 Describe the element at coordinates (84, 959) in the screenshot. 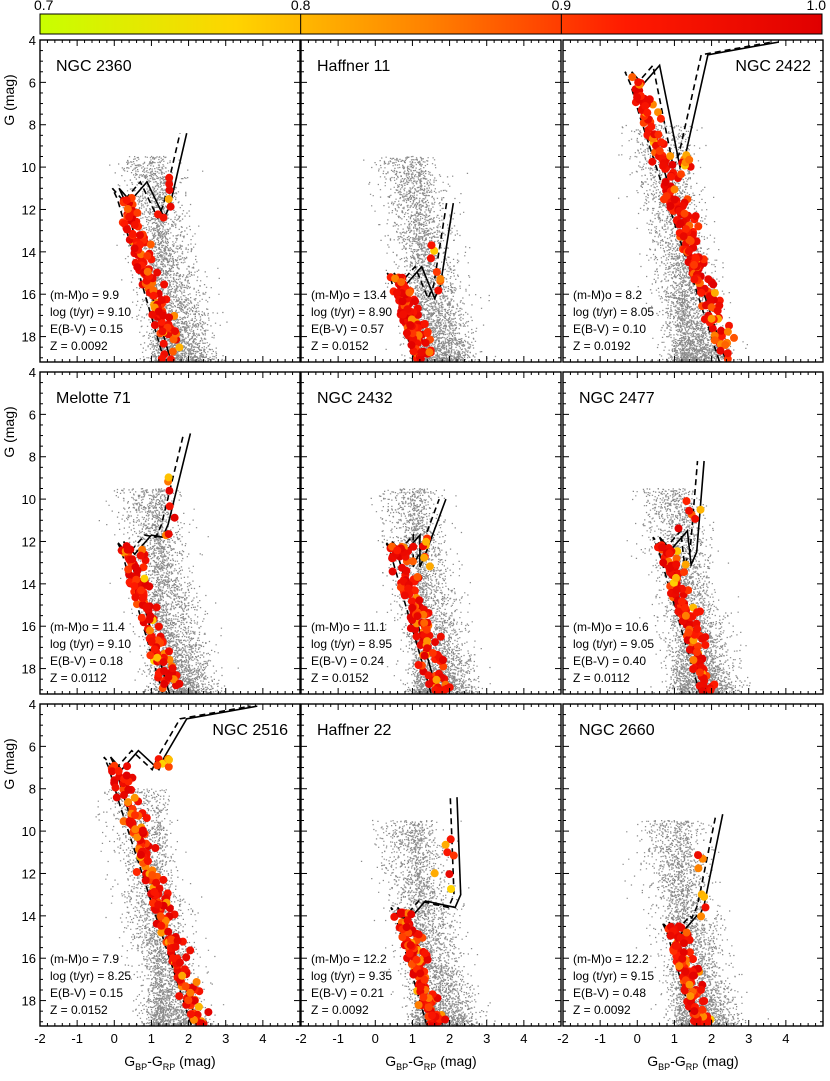

I see `cluster-parameter: (m-M)o = 7.9` at that location.